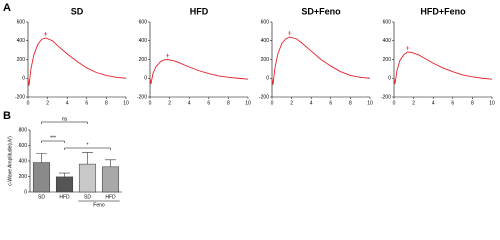 The height and width of the screenshot is (240, 500). I want to click on chart-title: SD, so click(77, 11).